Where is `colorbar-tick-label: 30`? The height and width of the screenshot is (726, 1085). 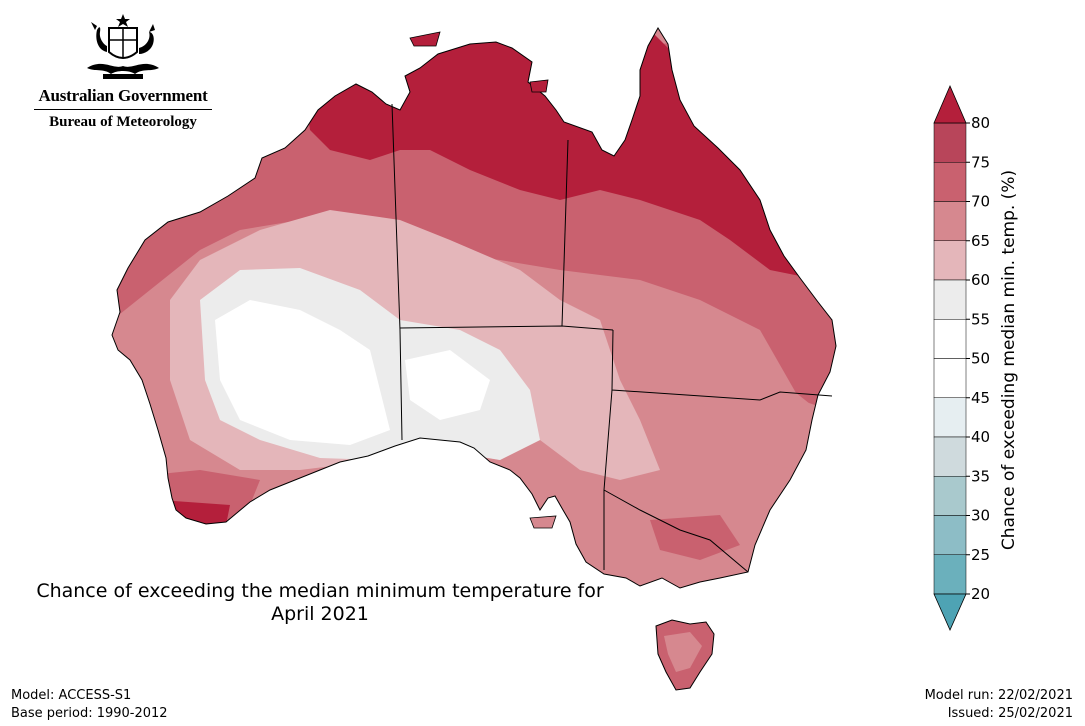 colorbar-tick-label: 30 is located at coordinates (980, 516).